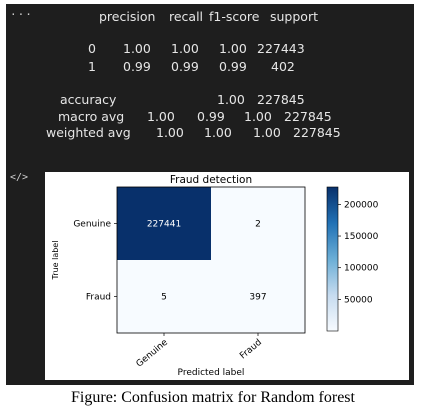 This screenshot has width=426, height=414. What do you see at coordinates (185, 48) in the screenshot?
I see `row-0-recall: 1.00` at bounding box center [185, 48].